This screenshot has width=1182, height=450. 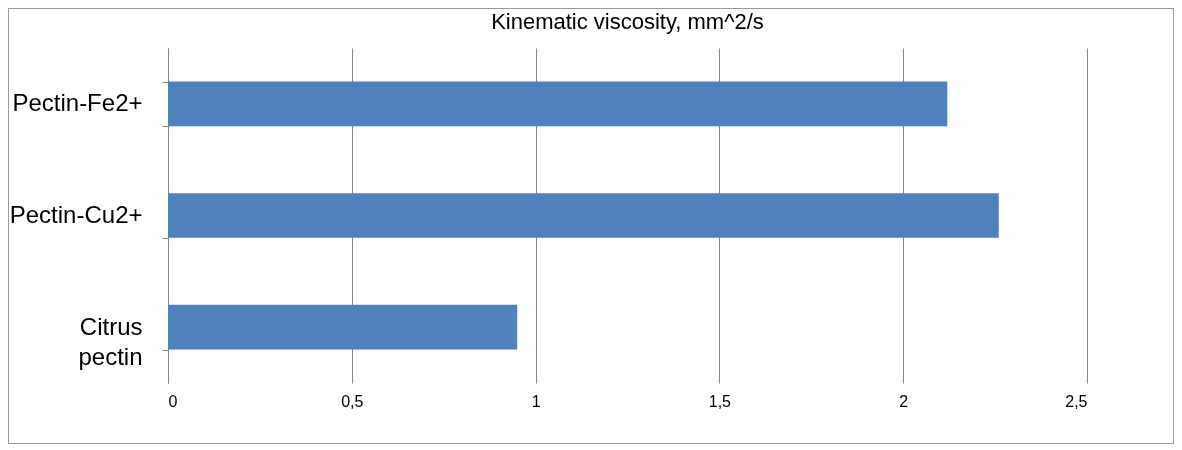 I want to click on chart-title: Kinematic viscosity, mm^2/s, so click(x=627, y=21).